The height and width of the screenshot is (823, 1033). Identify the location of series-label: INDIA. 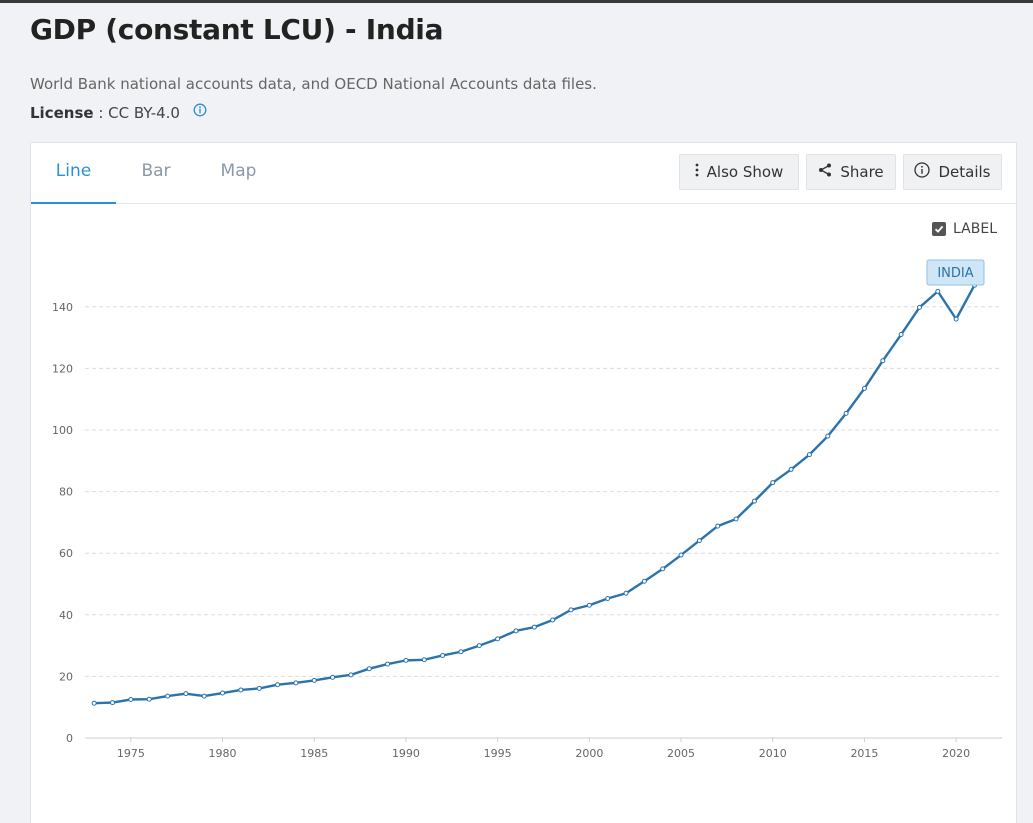
(955, 273).